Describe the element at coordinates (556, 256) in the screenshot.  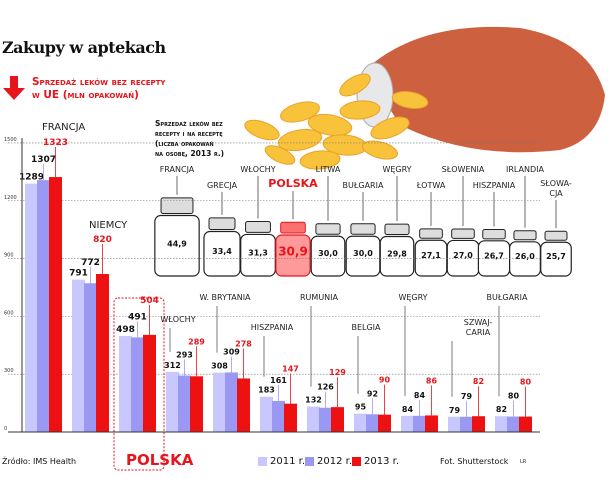
I see `bottle-value-label: 25,7` at that location.